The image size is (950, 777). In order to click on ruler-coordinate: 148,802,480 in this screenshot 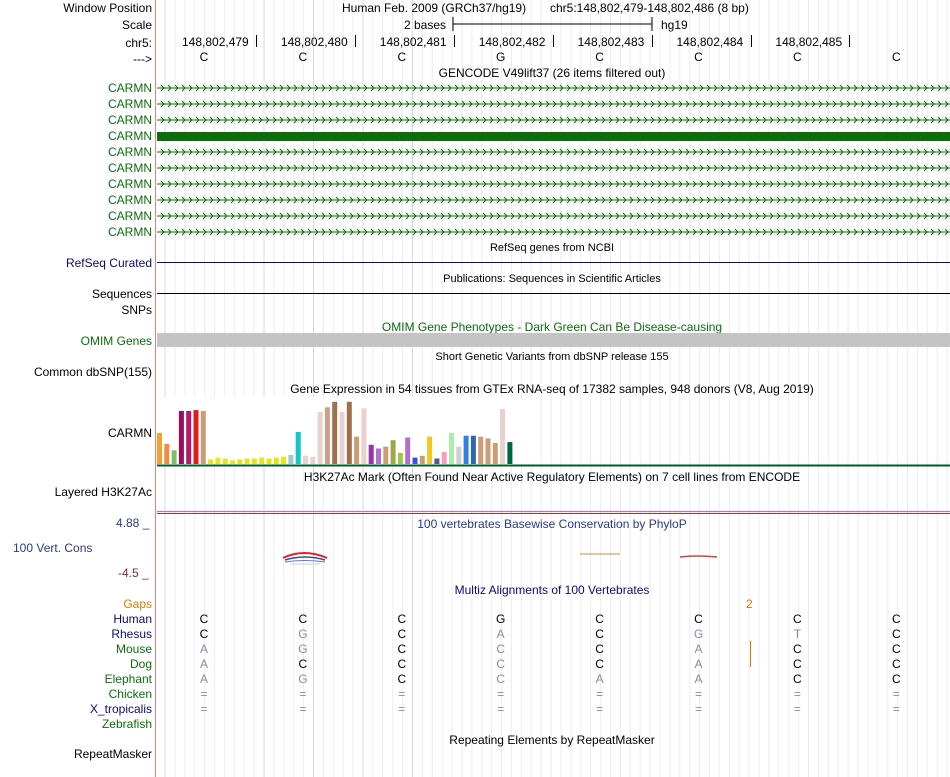, I will do `click(314, 42)`.